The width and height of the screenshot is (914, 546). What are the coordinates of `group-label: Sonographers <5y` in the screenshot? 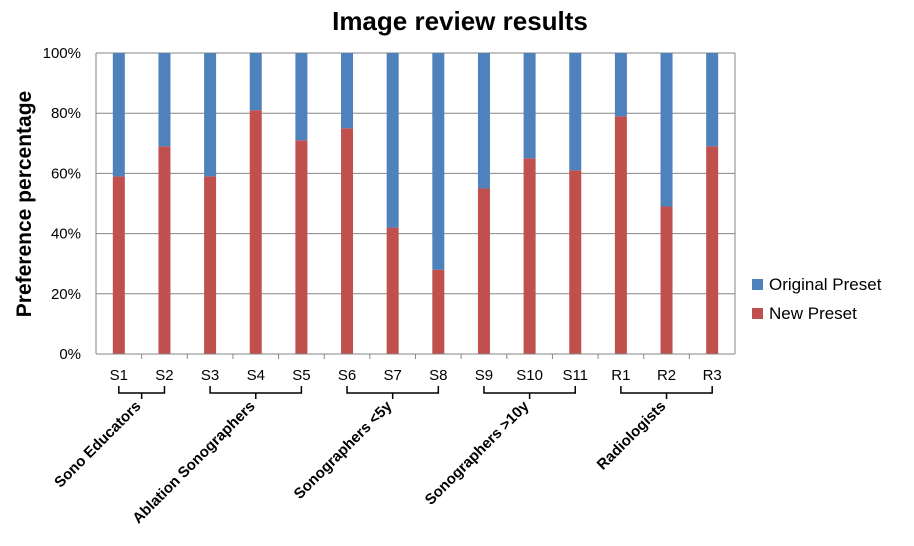 It's located at (343, 449).